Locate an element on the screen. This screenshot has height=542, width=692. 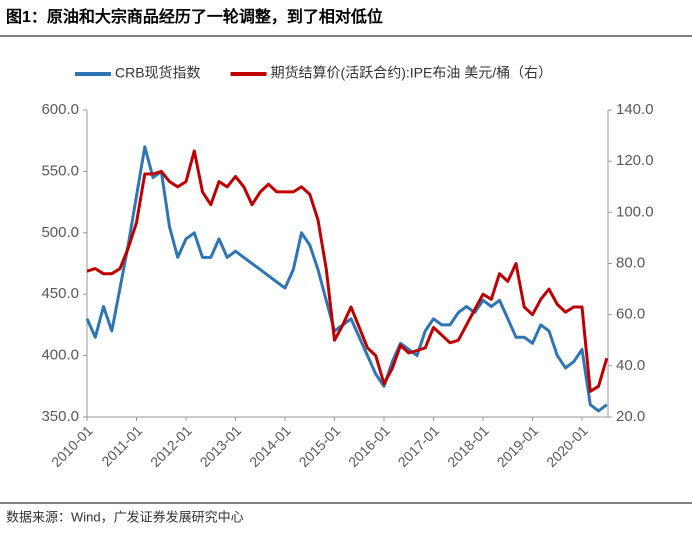
y2-tick-label: 40.0 is located at coordinates (630, 365).